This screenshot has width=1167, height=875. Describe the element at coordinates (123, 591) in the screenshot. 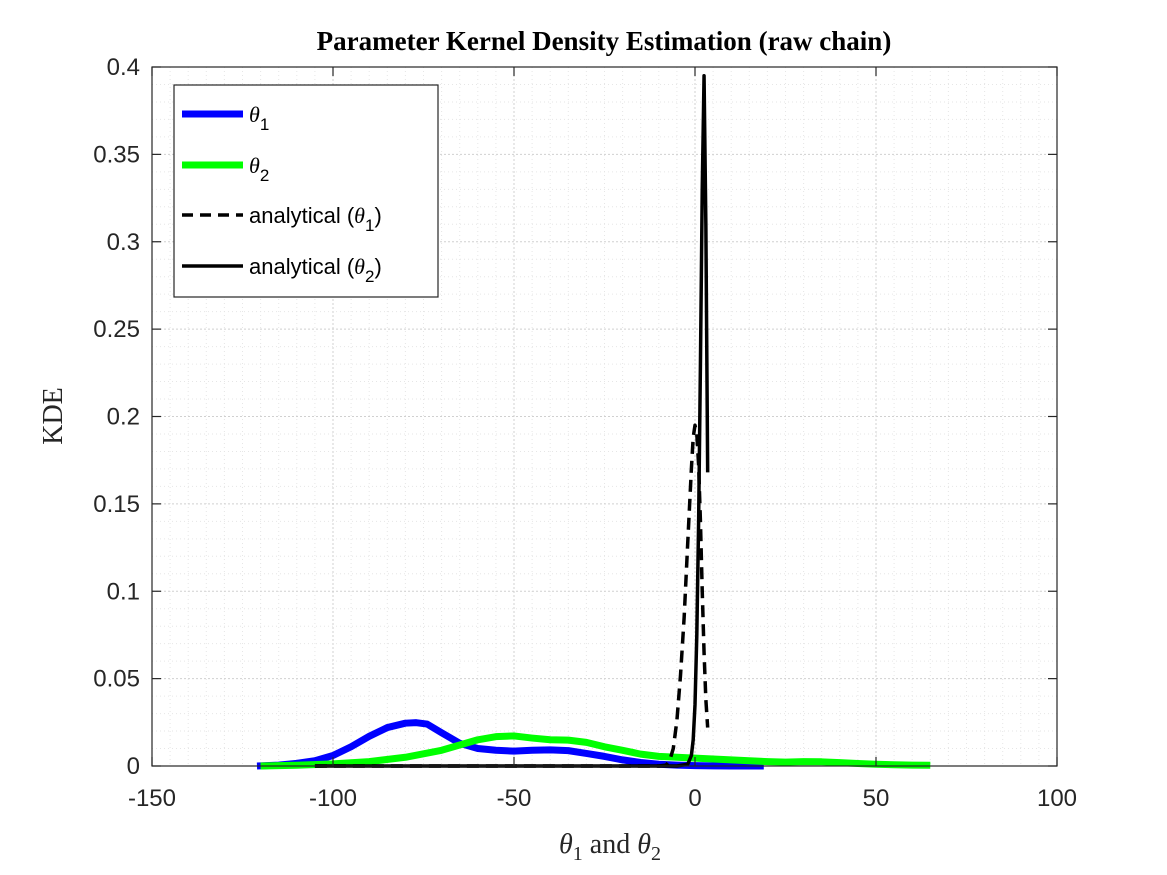

I see `y-tick-label: 0.1` at that location.